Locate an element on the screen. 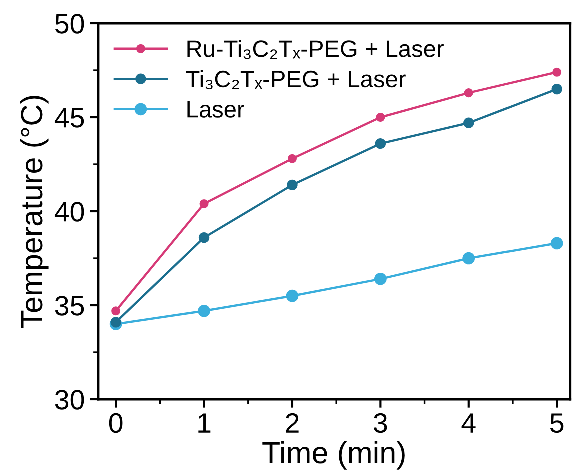  y-tick-label: 35 is located at coordinates (69, 306).